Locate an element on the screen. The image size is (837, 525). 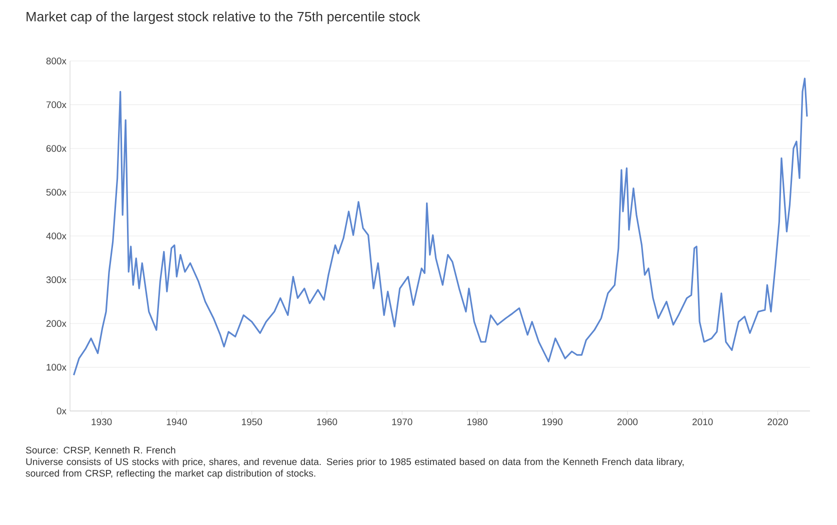
x-tick-label: 1970 is located at coordinates (402, 422).